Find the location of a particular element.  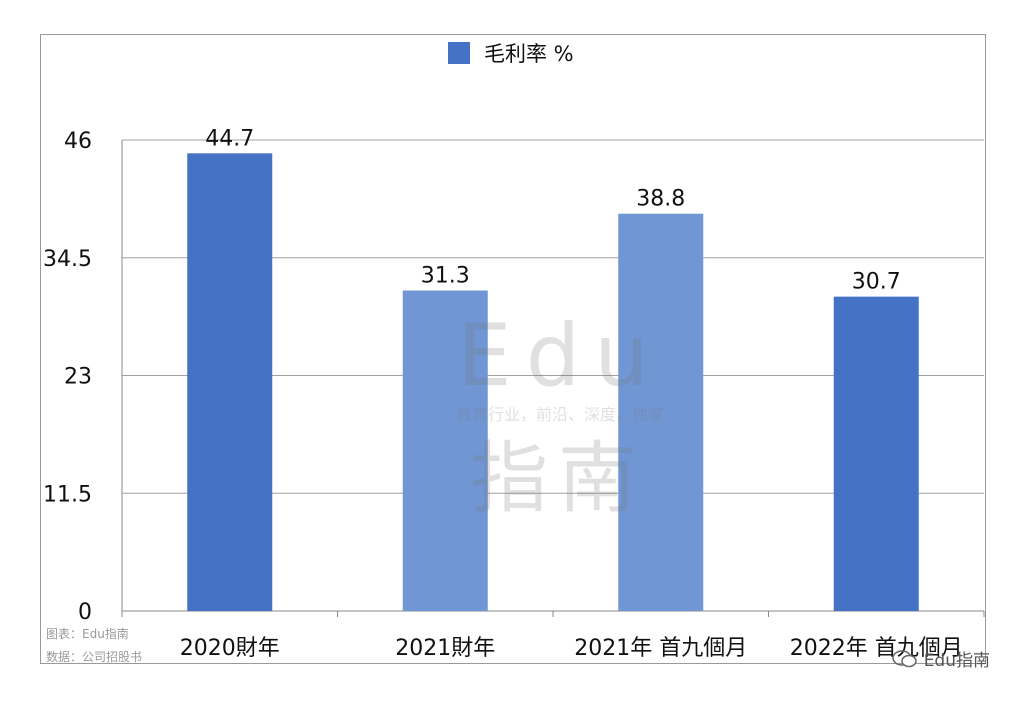

legend-label: 毛利率 % is located at coordinates (529, 54).